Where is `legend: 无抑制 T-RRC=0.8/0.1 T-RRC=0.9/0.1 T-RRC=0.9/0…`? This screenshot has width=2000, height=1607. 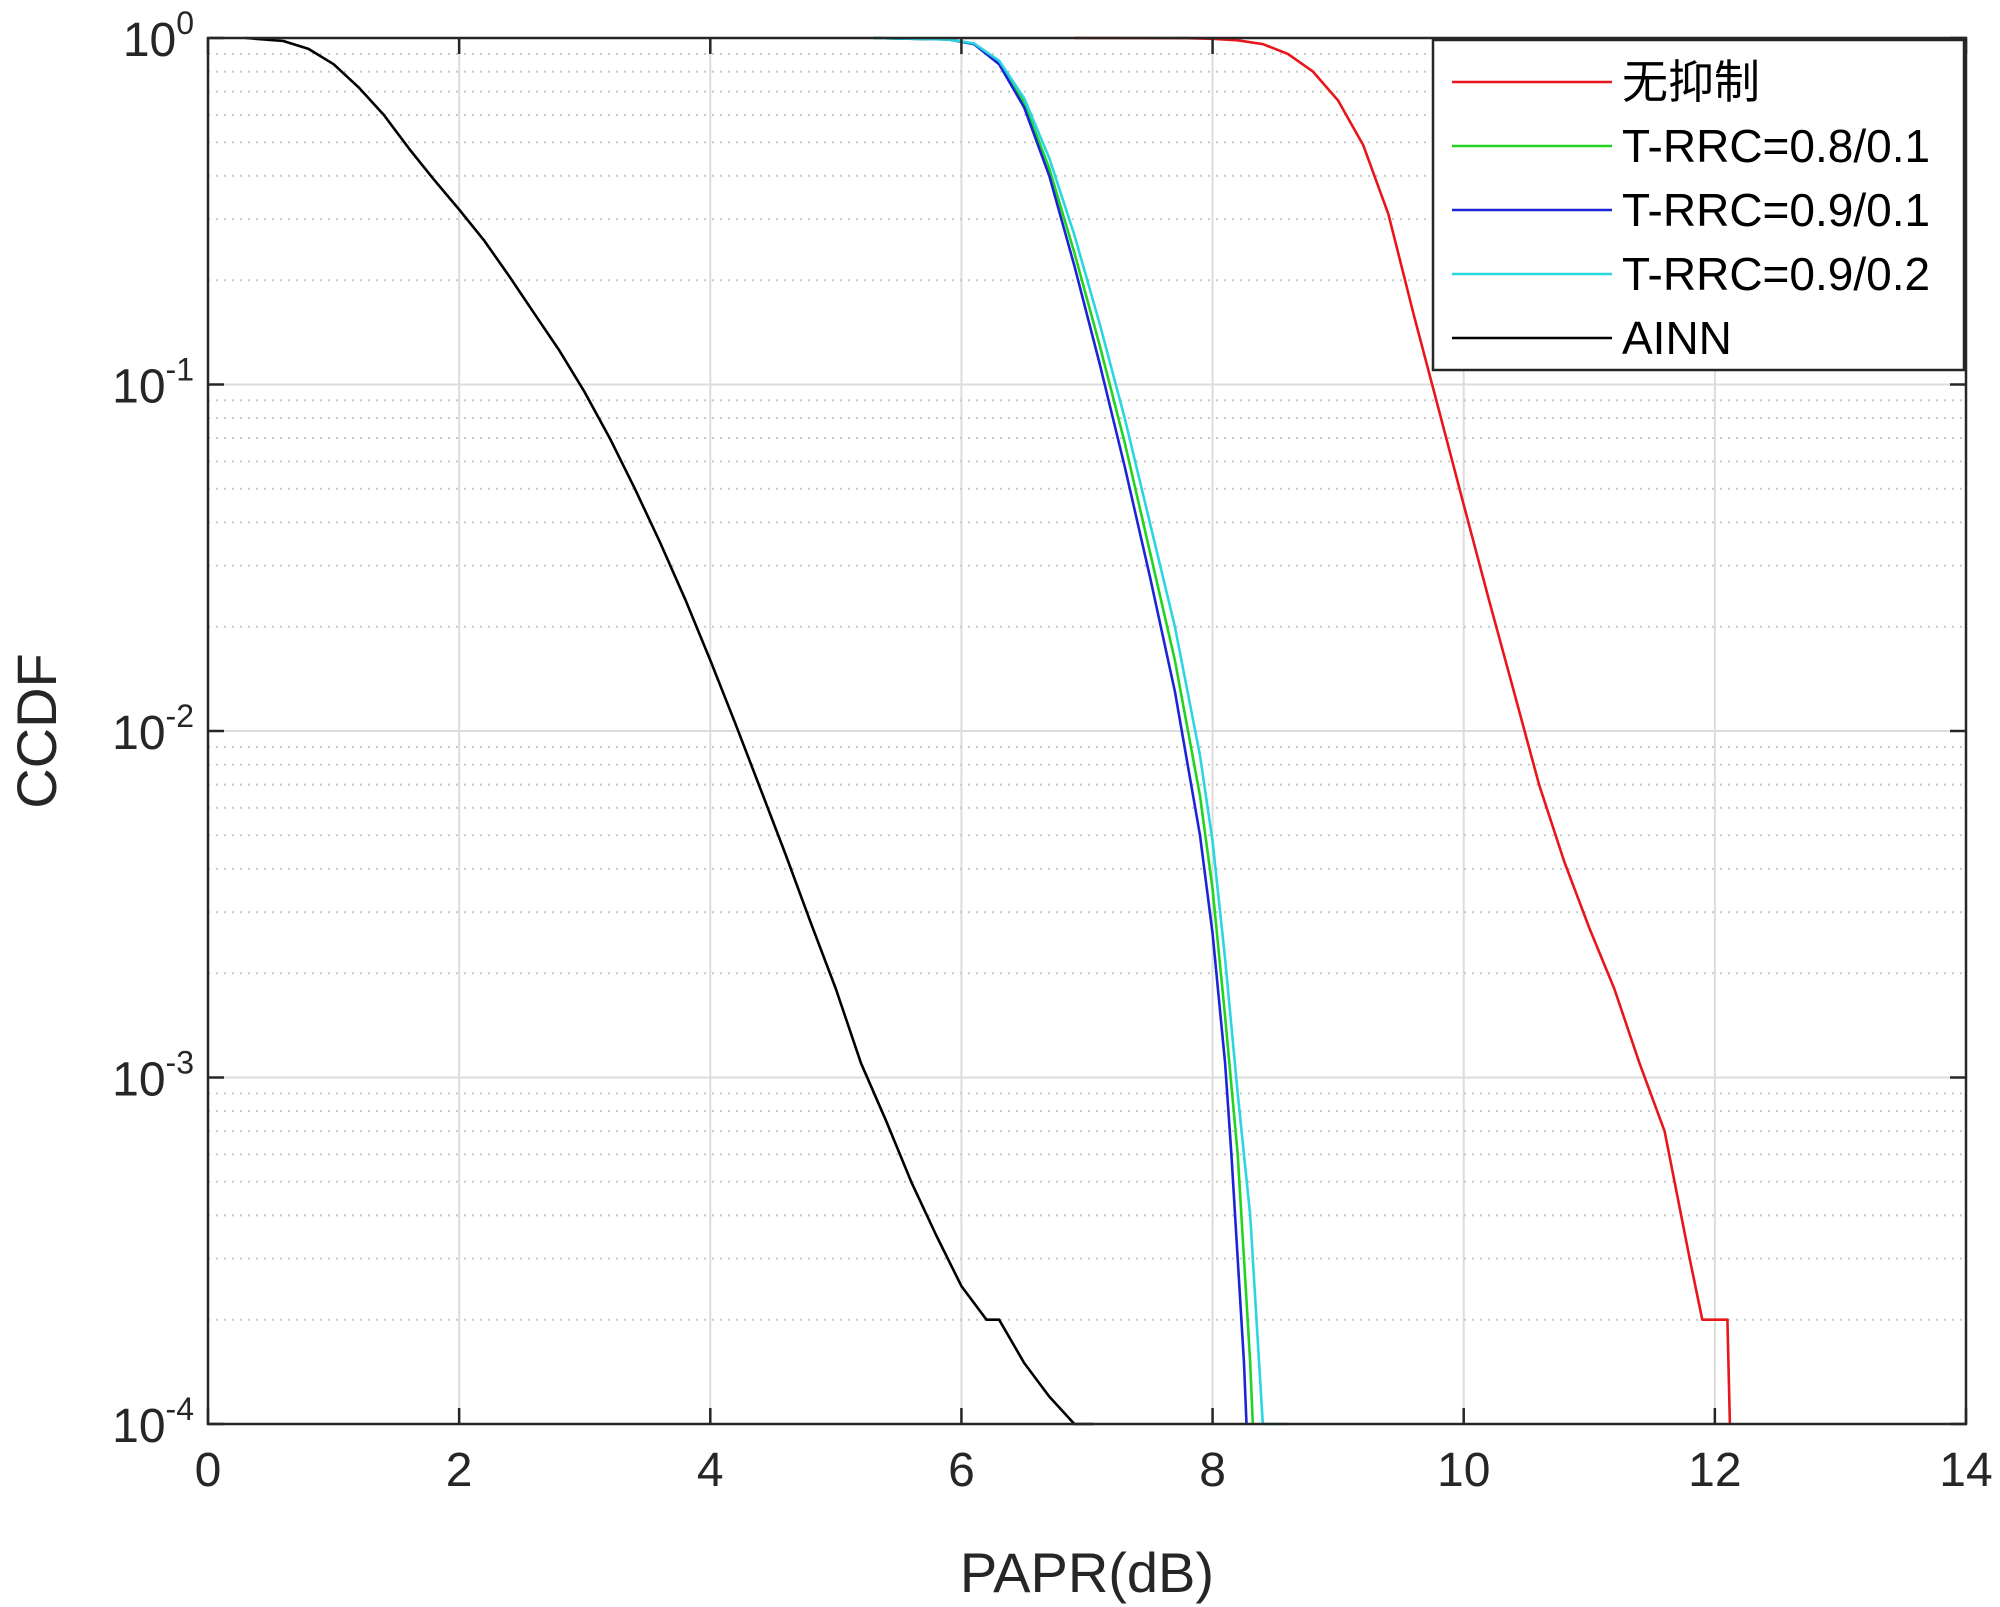
legend: 无抑制 T-RRC=0.8/0.1 T-RRC=0.9/0.1 T-RRC=0.9/0… is located at coordinates (1698, 205).